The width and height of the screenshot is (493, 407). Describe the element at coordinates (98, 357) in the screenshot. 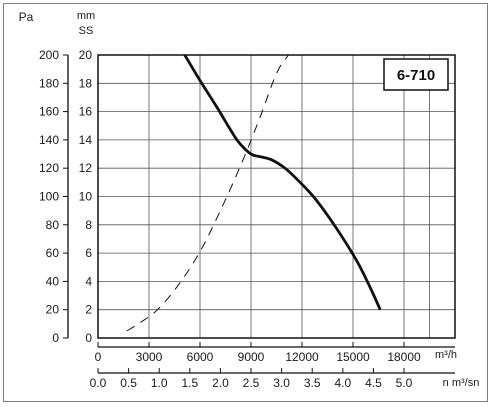

I see `x-primary-tick-label: 0` at that location.